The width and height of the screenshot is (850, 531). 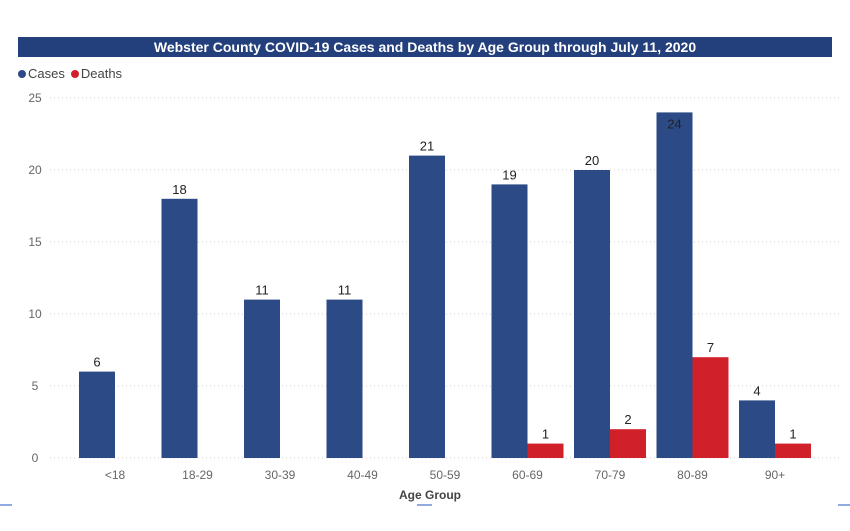 What do you see at coordinates (362, 475) in the screenshot?
I see `x-tick-label: 40-49` at bounding box center [362, 475].